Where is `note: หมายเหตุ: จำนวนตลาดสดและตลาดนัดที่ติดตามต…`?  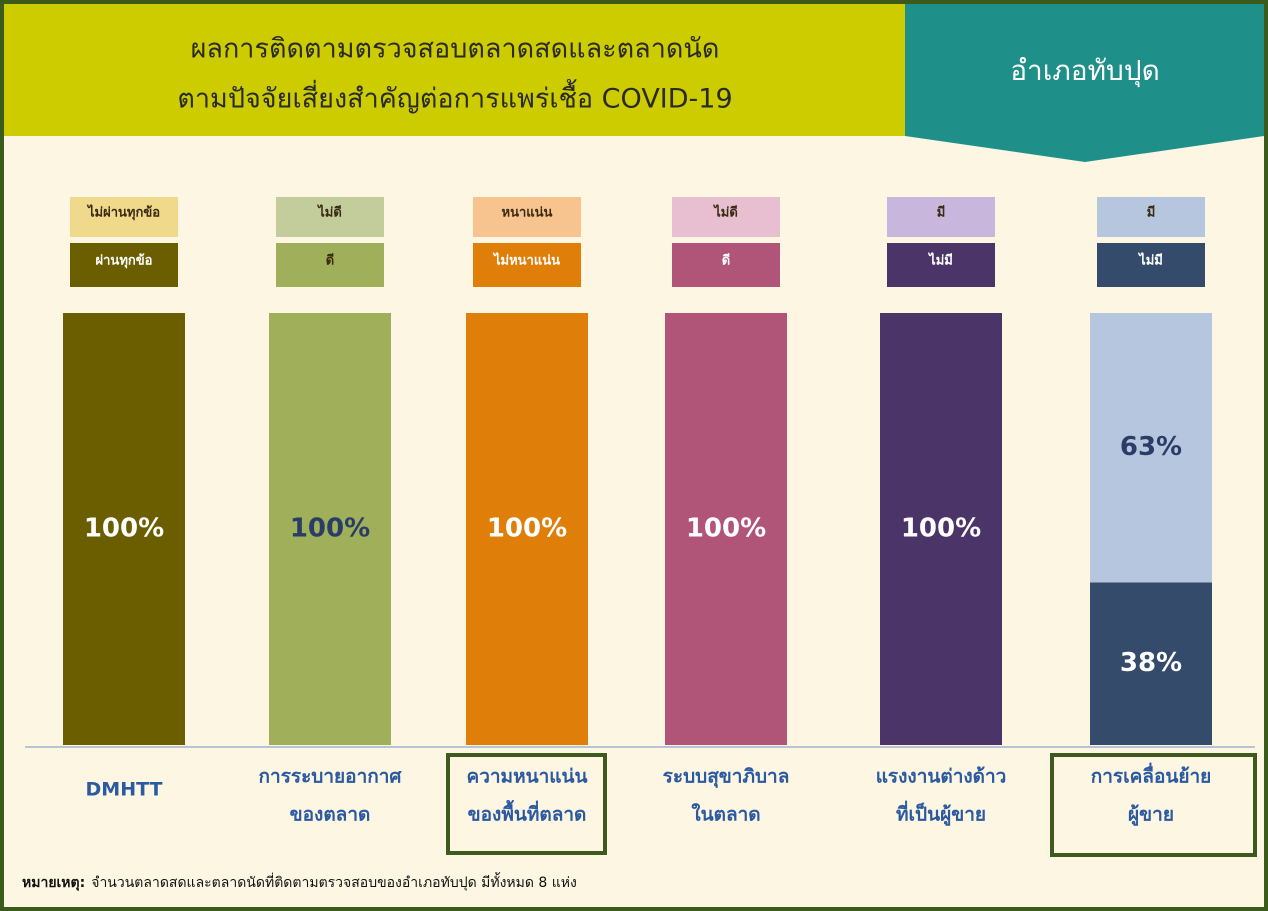 note: หมายเหตุ: จำนวนตลาดสดและตลาดนัดที่ติดตามต… is located at coordinates (299, 881).